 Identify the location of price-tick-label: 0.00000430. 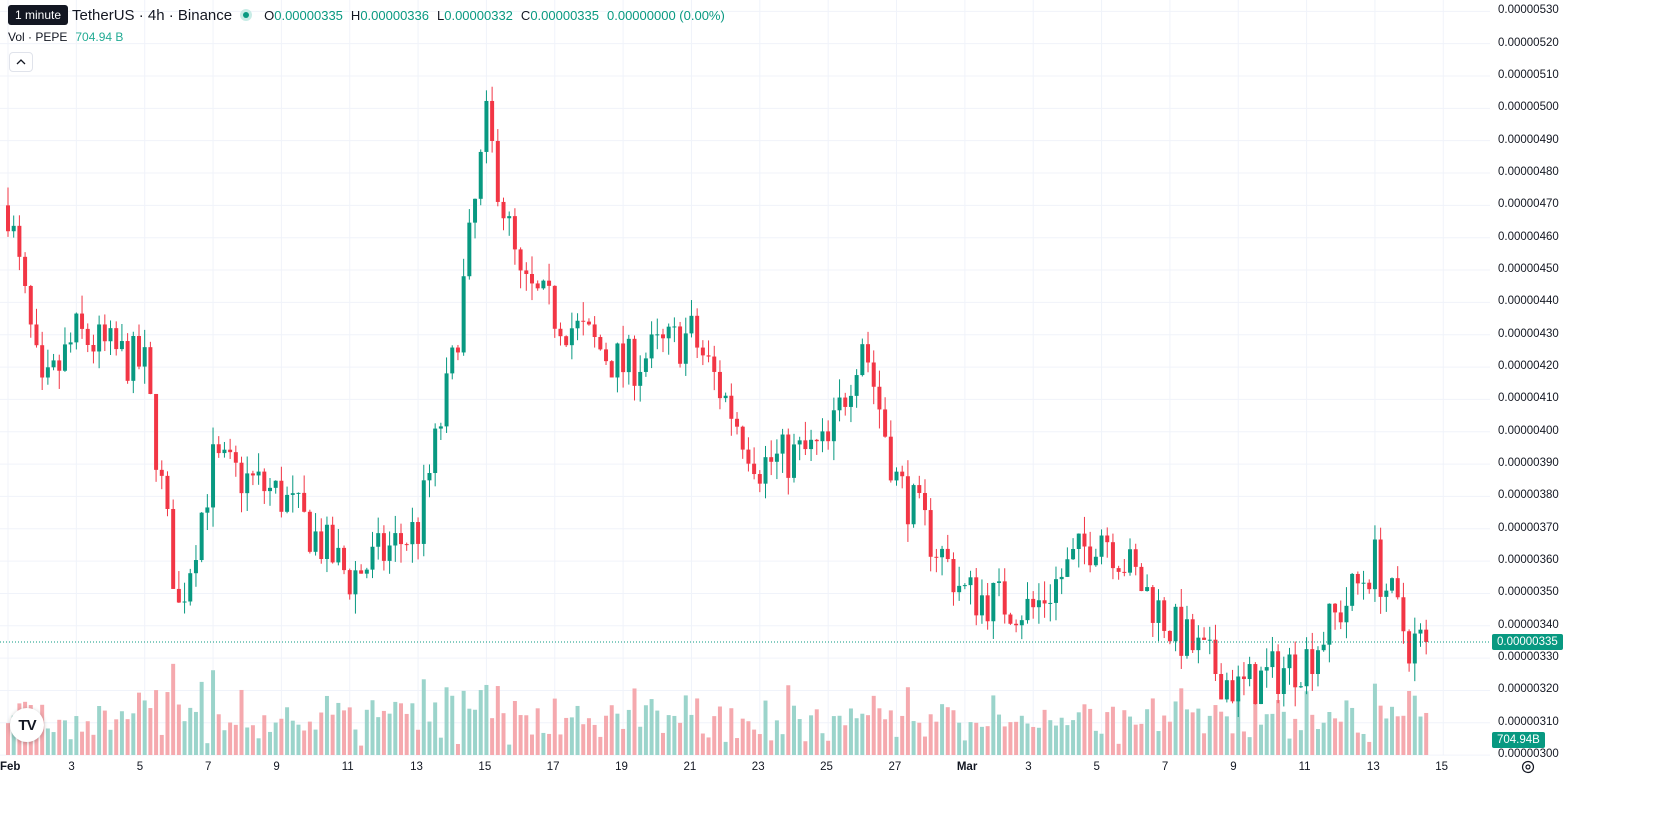
(1528, 333).